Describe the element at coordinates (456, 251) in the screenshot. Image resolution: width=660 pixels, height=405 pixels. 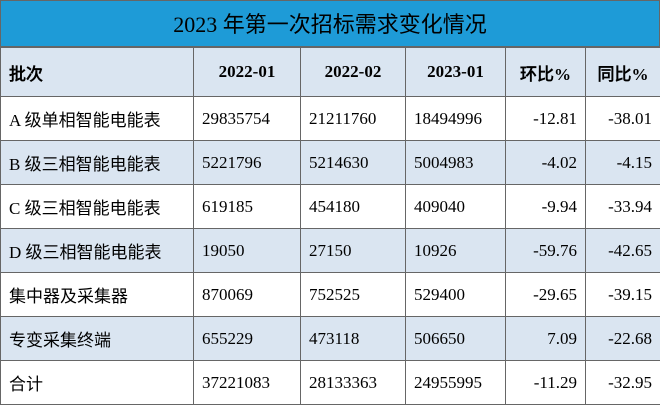
I see `table-cell: 10926` at that location.